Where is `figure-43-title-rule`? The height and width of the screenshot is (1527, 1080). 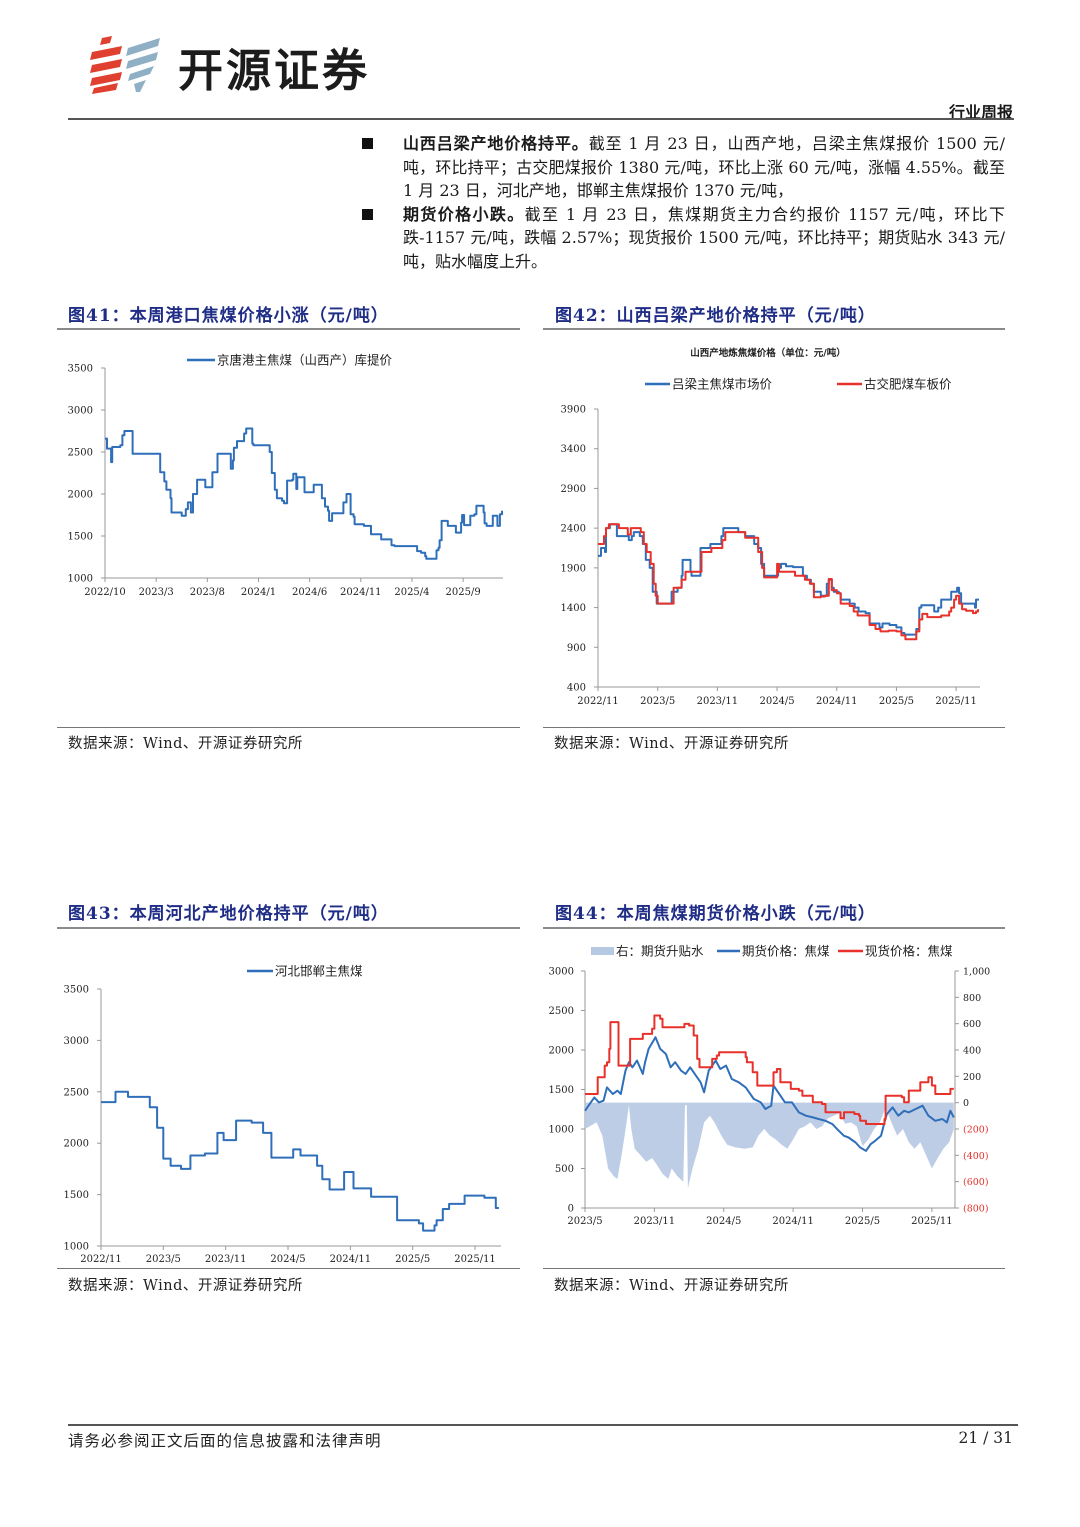
figure-43-title-rule is located at coordinates (288, 928).